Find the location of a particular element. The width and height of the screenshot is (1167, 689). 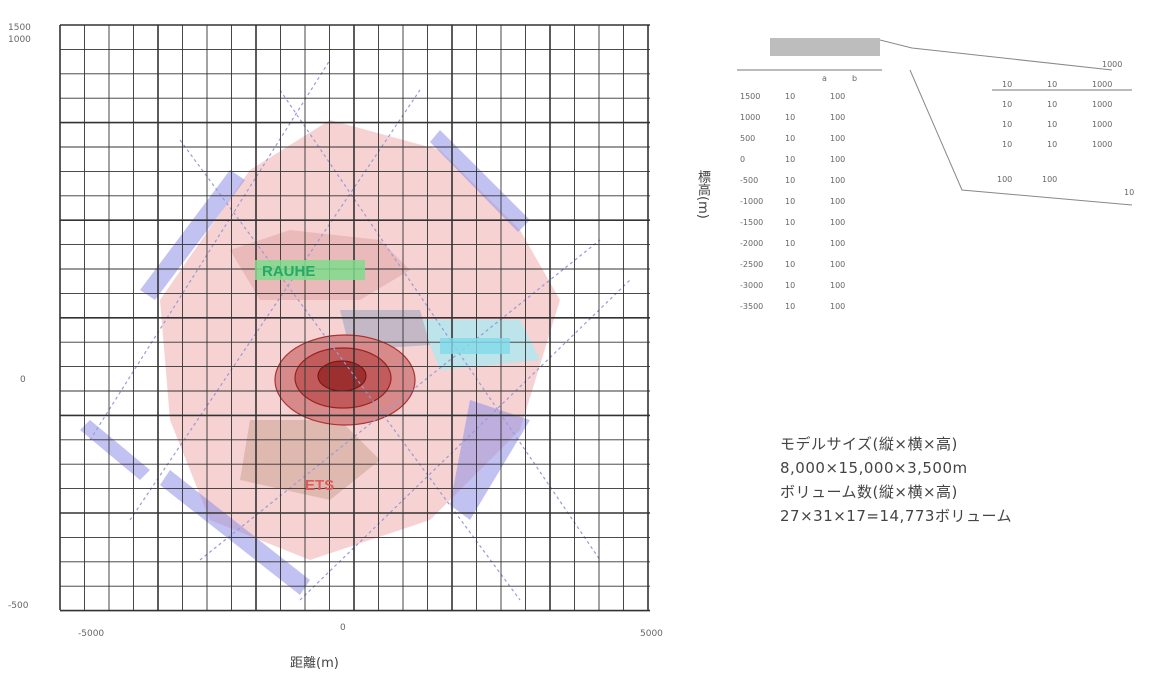

core-contour-inner is located at coordinates (342, 376).